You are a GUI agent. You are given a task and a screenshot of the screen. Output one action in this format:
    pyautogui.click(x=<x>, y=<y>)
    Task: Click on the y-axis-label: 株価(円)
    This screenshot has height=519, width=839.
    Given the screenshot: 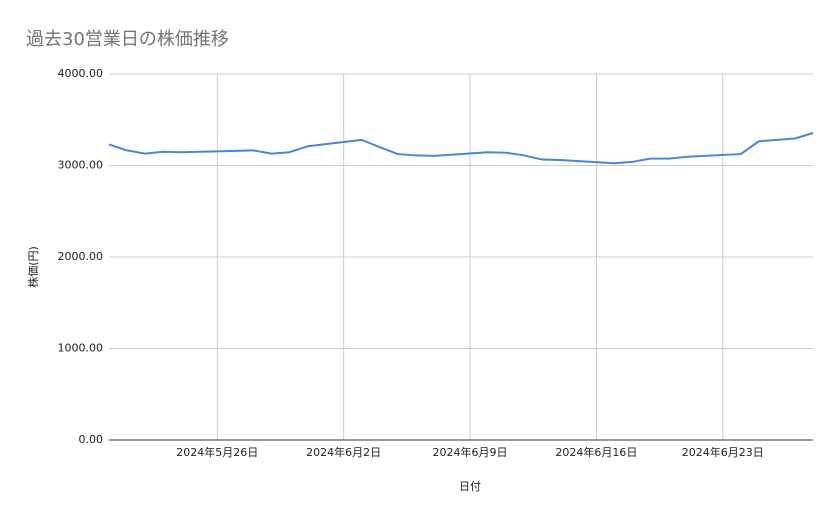 What is the action you would take?
    pyautogui.click(x=33, y=267)
    